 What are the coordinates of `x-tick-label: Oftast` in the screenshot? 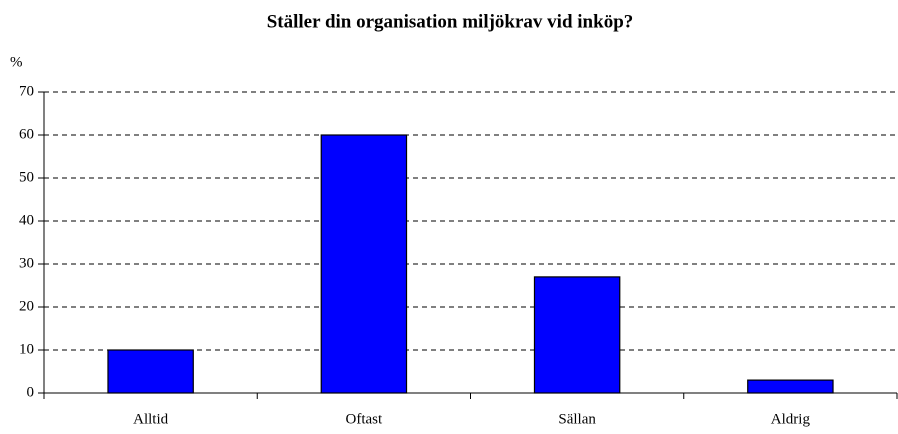 It's located at (364, 419).